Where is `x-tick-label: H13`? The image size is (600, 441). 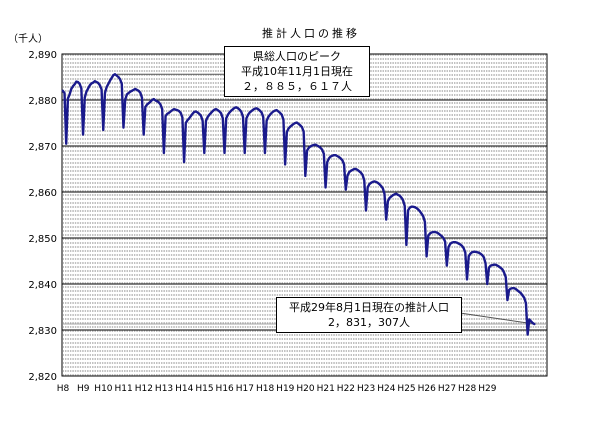 x-tick-label: H13 is located at coordinates (164, 389).